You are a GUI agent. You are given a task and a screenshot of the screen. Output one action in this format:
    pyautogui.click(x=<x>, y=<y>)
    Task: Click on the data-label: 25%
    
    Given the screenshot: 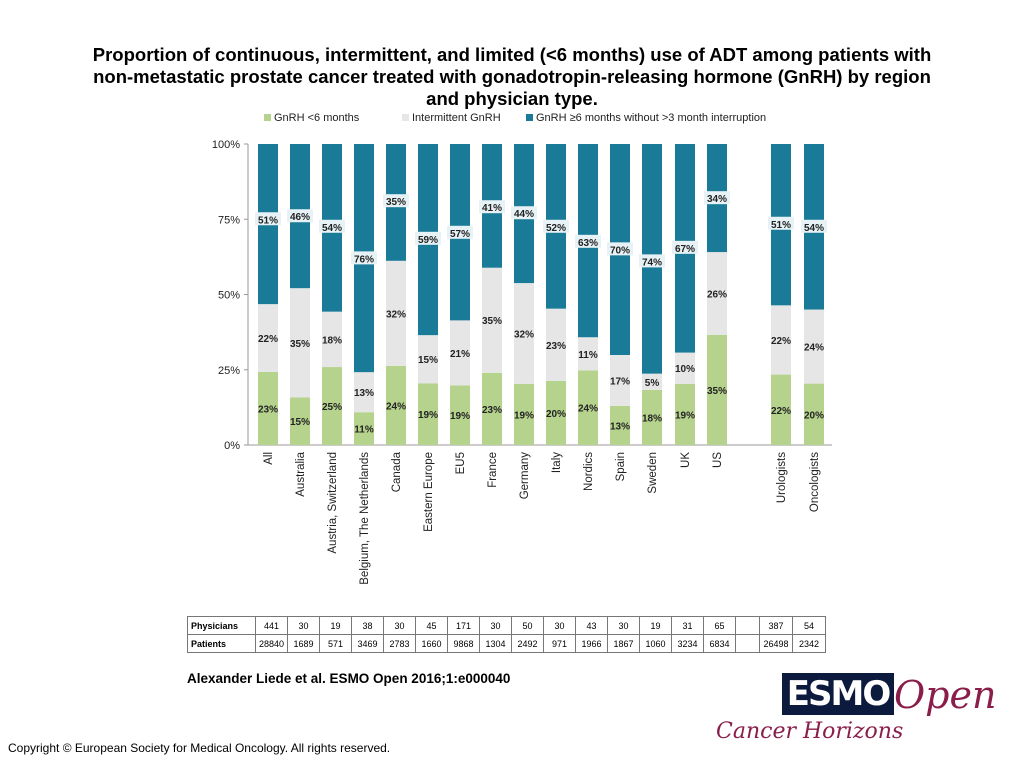 What is the action you would take?
    pyautogui.click(x=332, y=407)
    